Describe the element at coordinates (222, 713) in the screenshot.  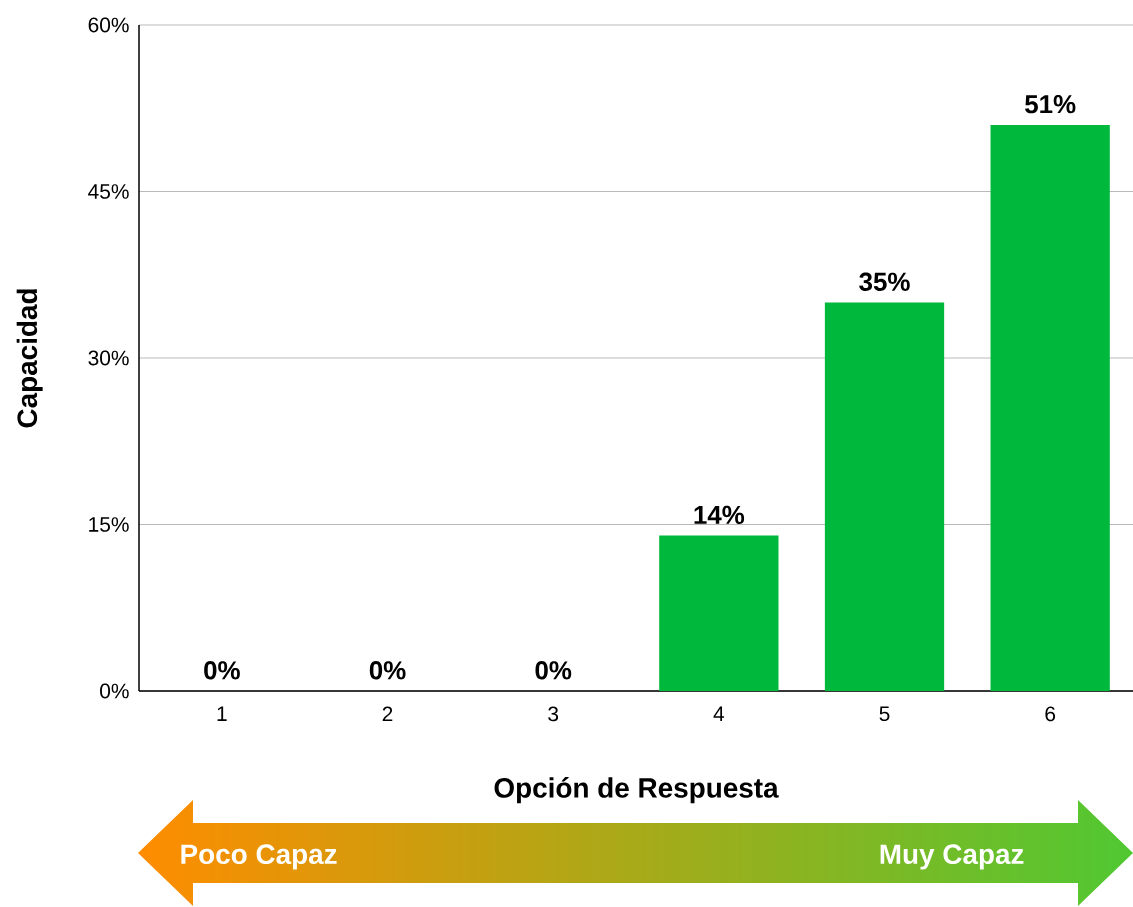
I see `x-tick-label: 1` at that location.